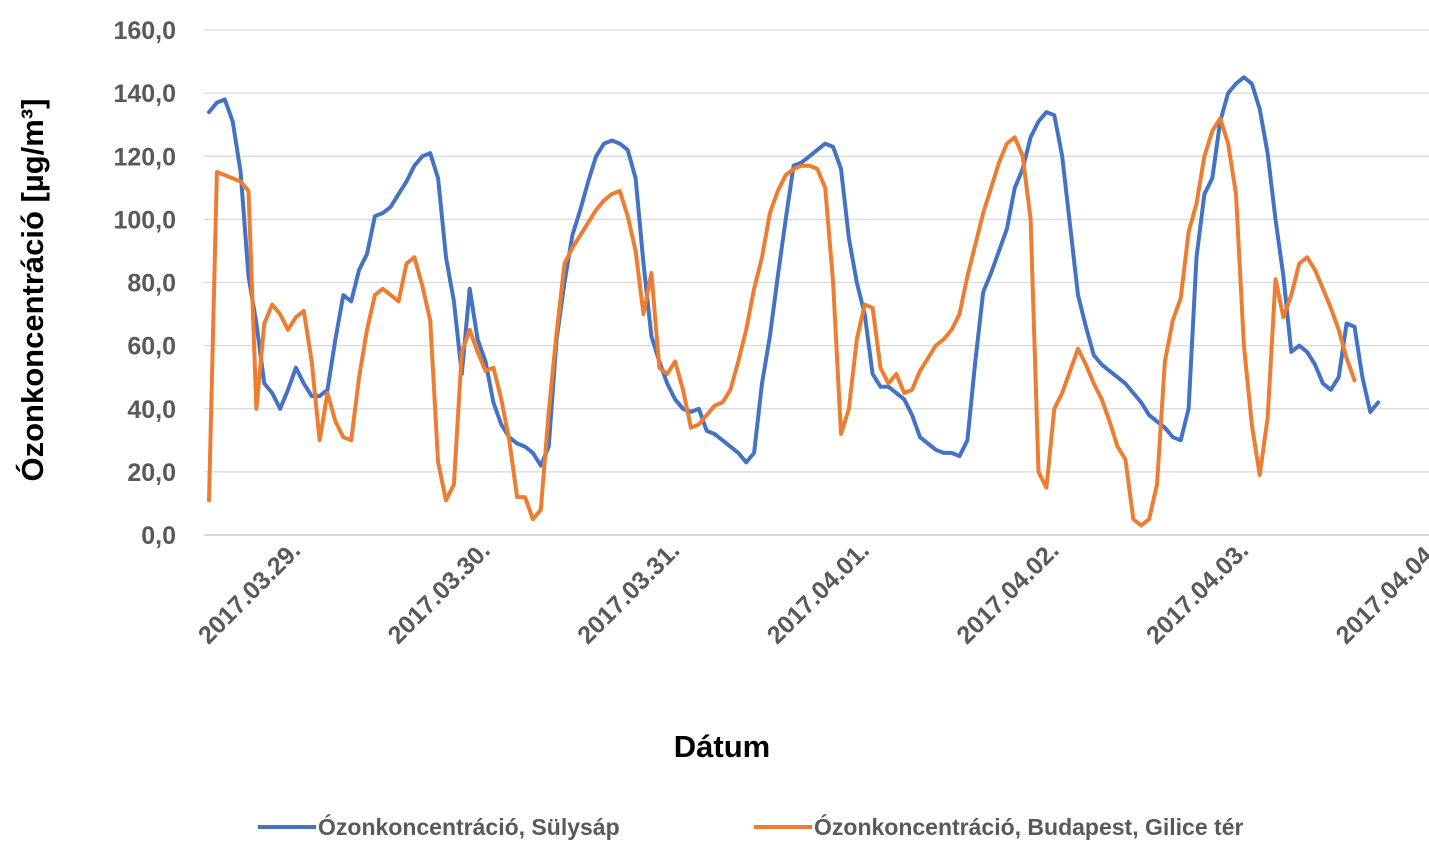 Image resolution: width=1429 pixels, height=842 pixels. I want to click on y-tick-label: 160,0, so click(144, 31).